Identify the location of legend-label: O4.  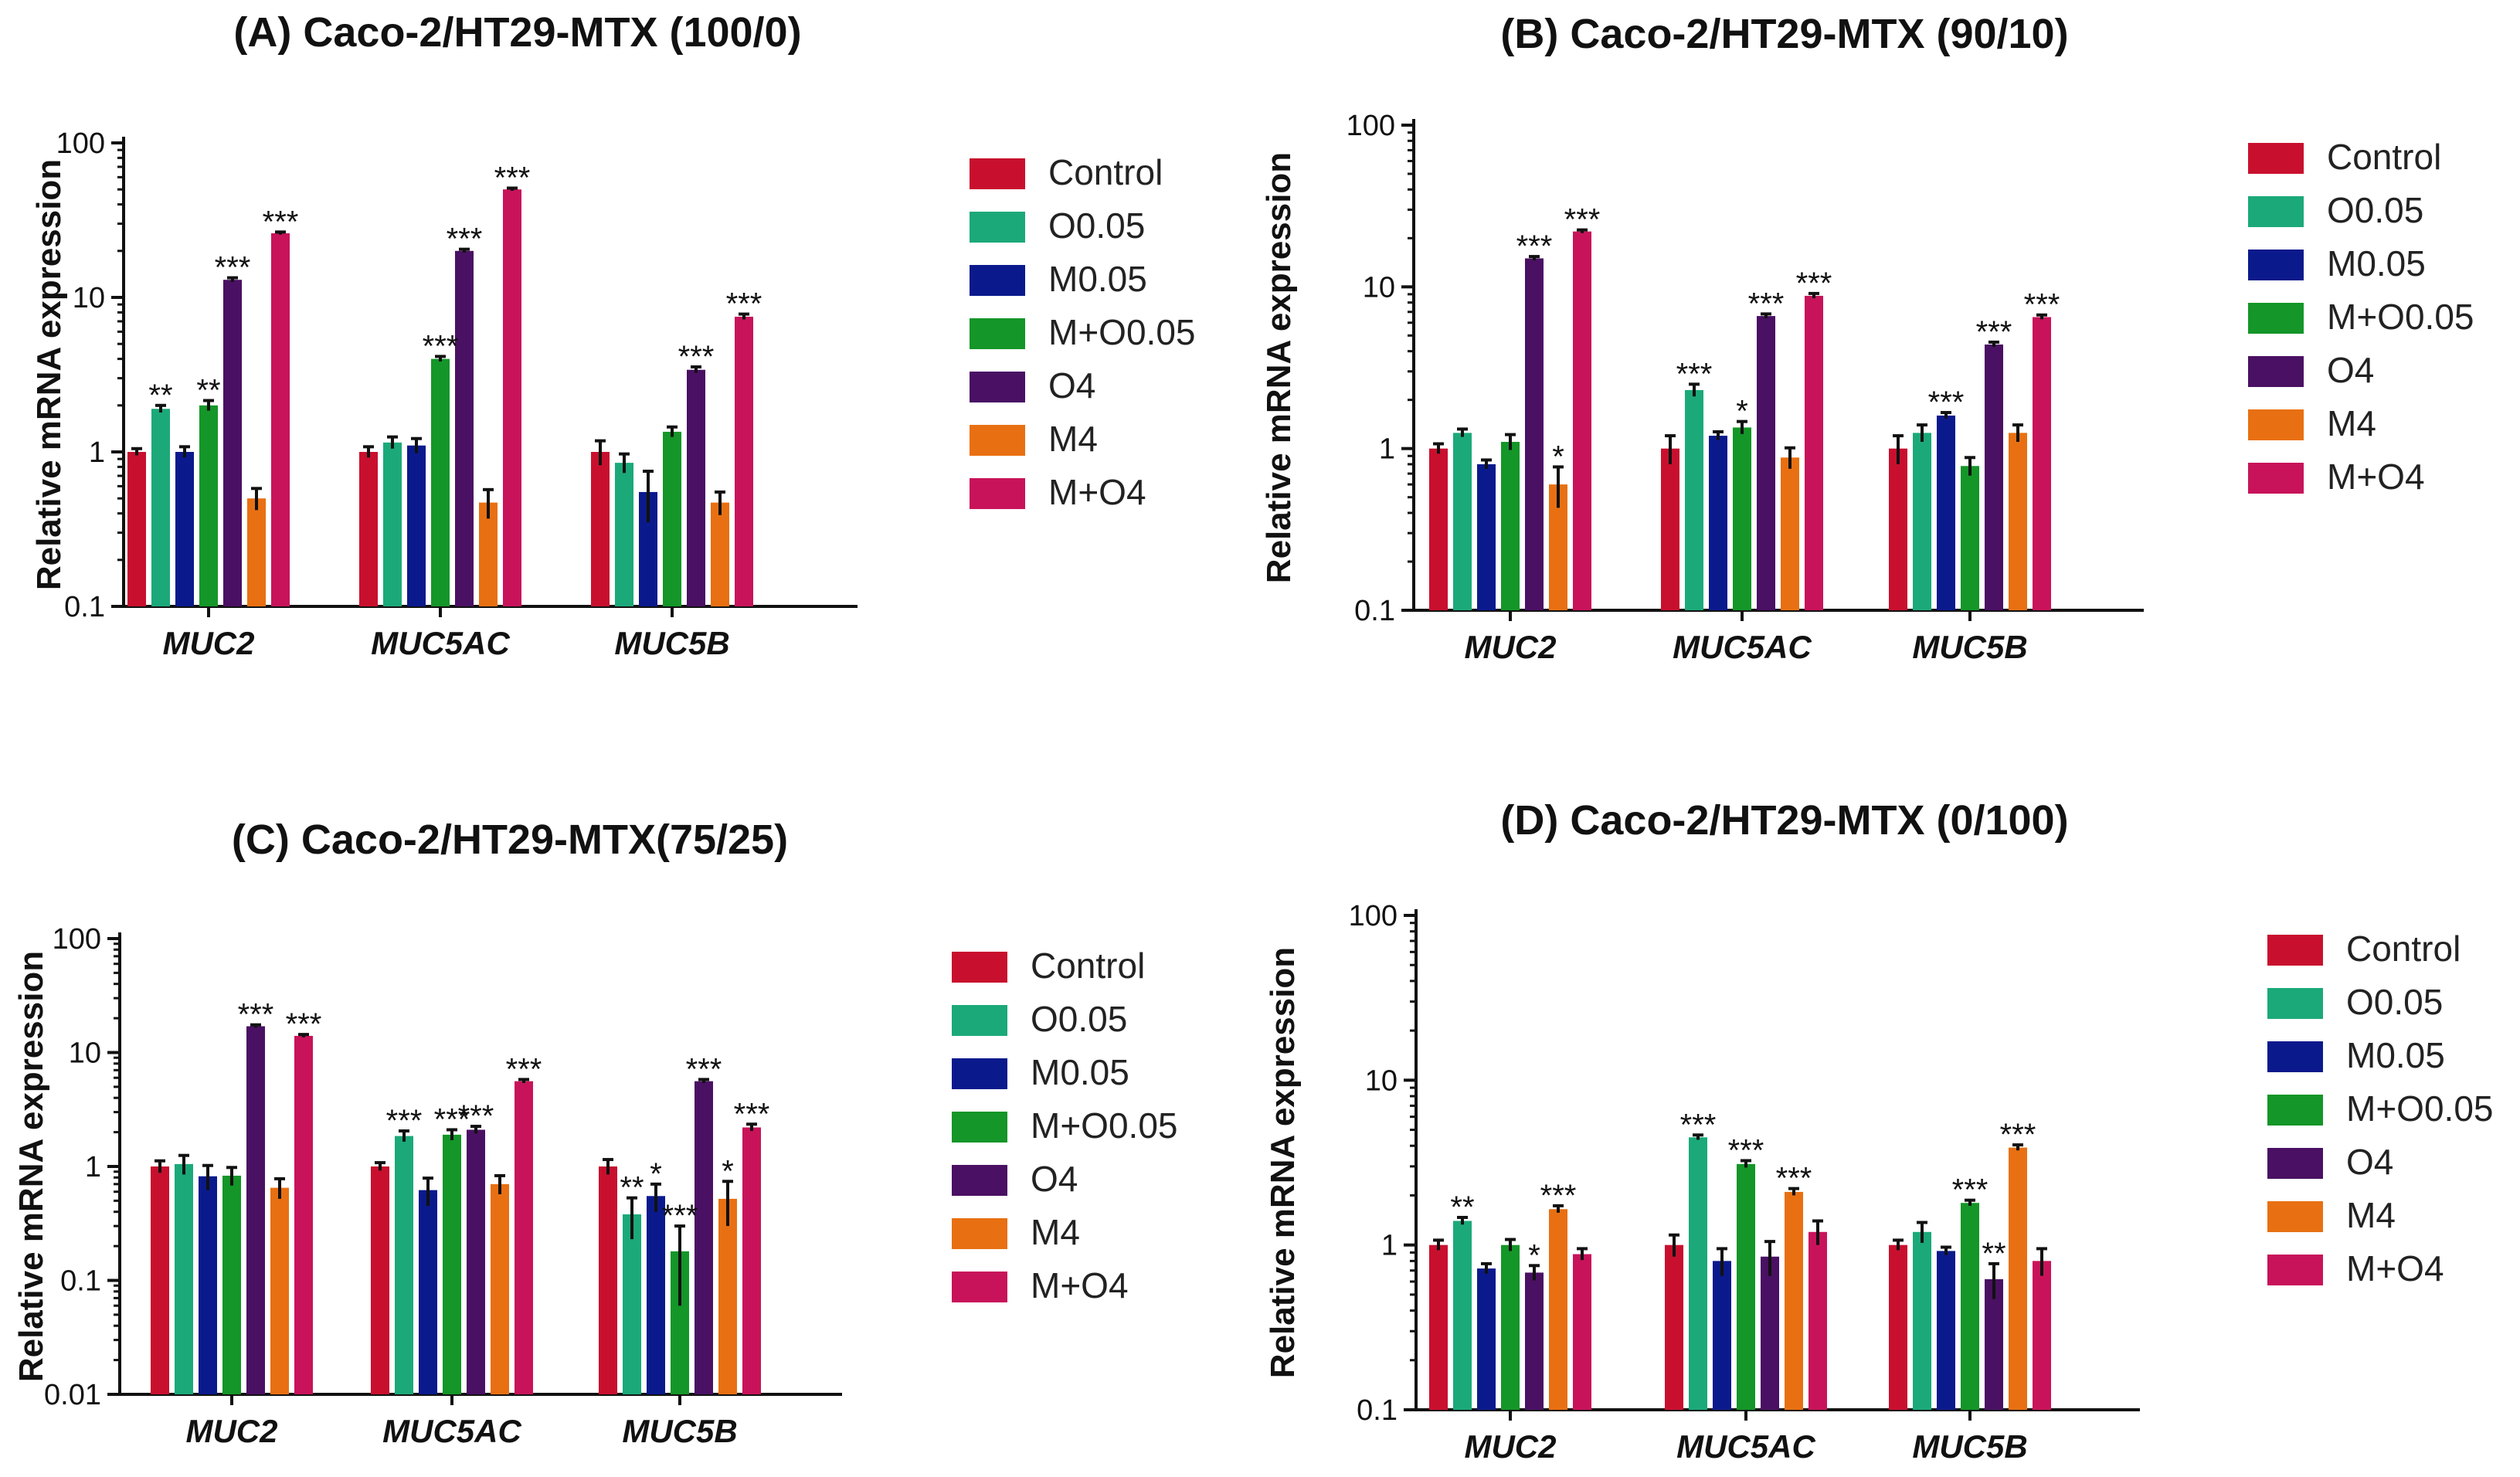
(2369, 1162).